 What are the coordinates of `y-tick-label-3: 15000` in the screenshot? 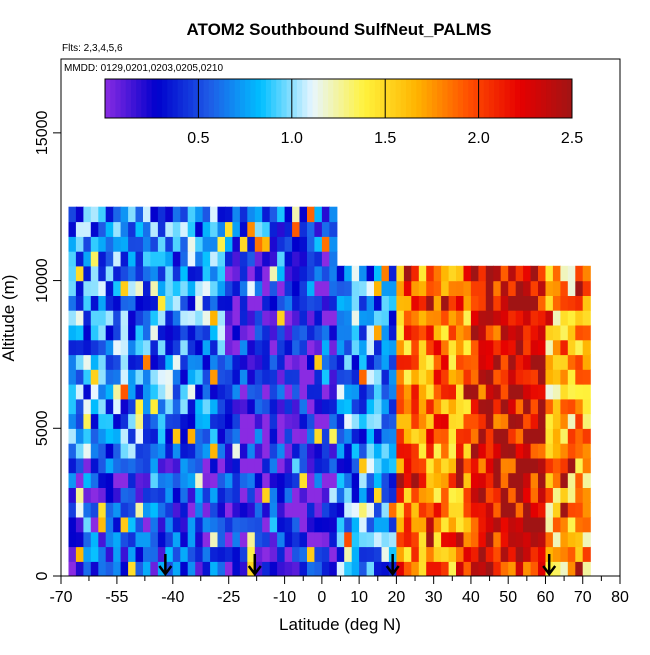 It's located at (42, 133).